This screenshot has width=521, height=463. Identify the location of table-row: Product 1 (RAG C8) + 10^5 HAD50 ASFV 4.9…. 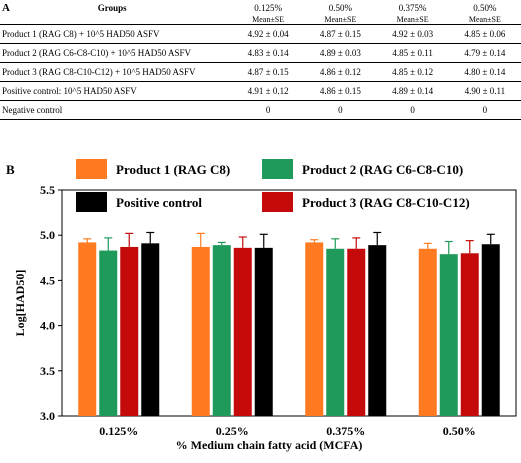
(260, 34).